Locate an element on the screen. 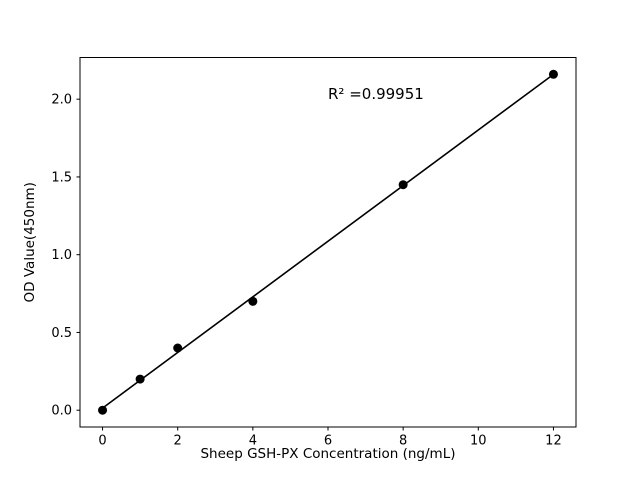  y-axis-label: OD Value(450nm) is located at coordinates (30, 242).